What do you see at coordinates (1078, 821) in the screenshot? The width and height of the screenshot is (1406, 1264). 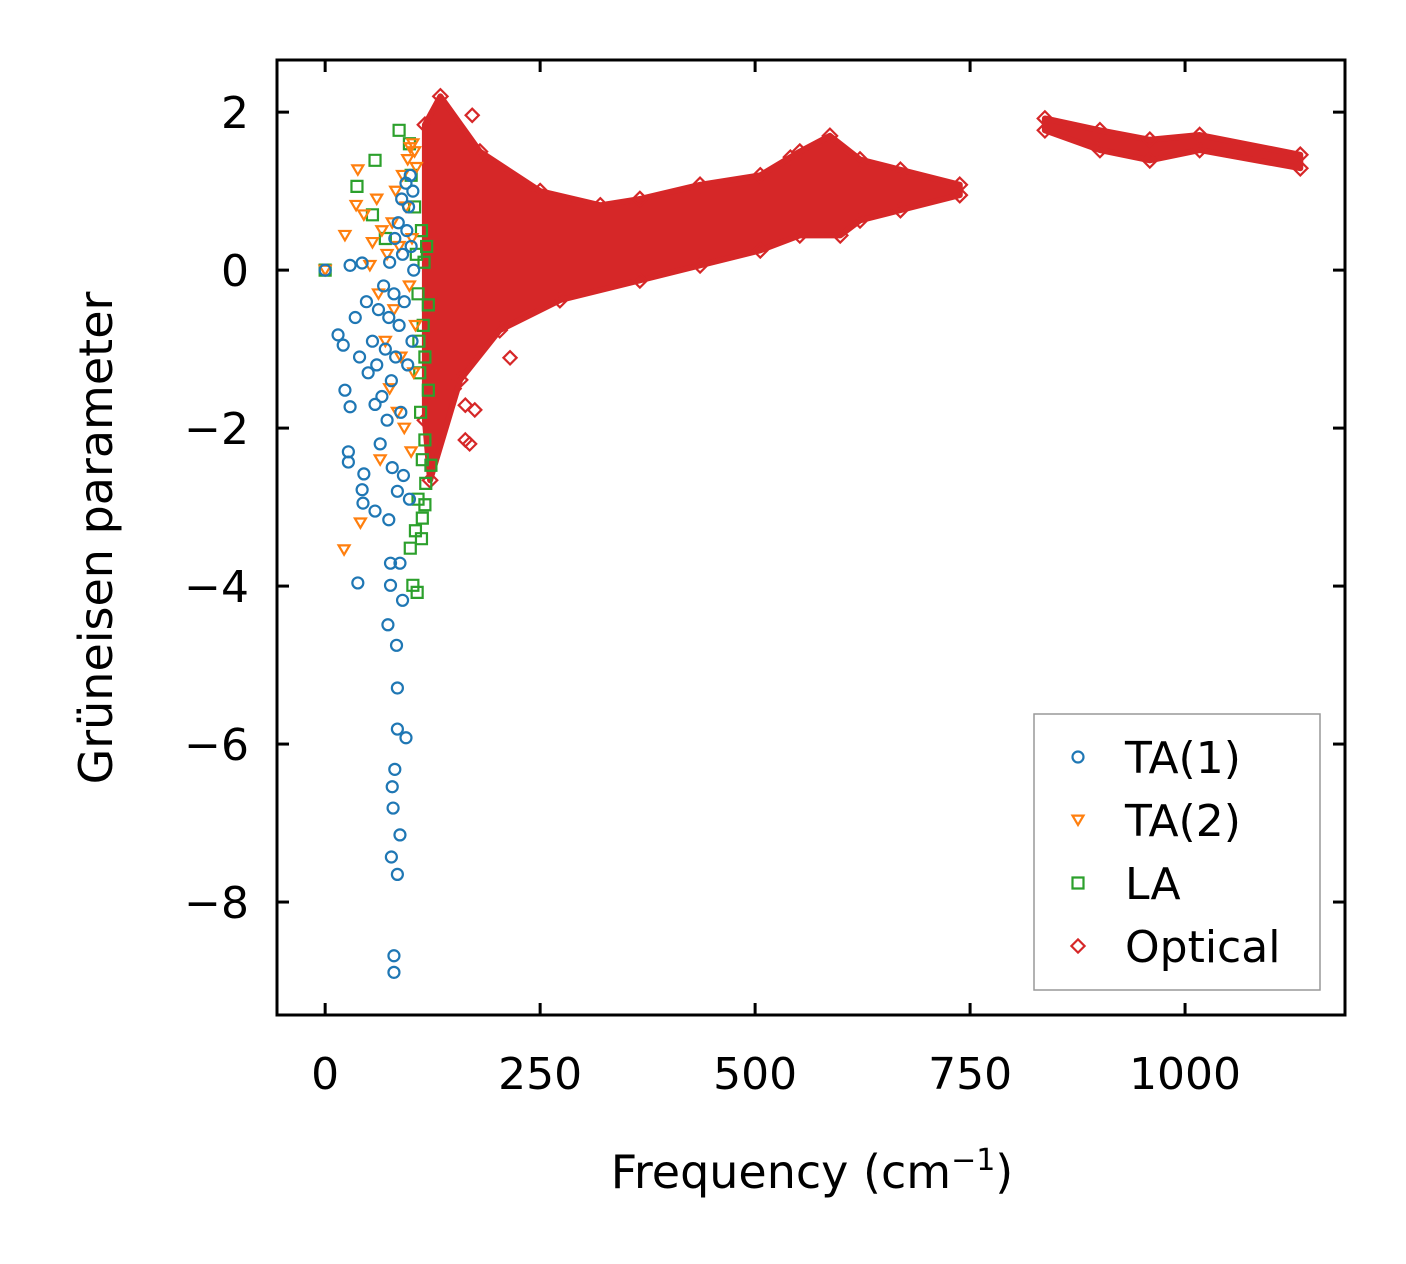 I see `legend-marker-triangle-down-icon` at bounding box center [1078, 821].